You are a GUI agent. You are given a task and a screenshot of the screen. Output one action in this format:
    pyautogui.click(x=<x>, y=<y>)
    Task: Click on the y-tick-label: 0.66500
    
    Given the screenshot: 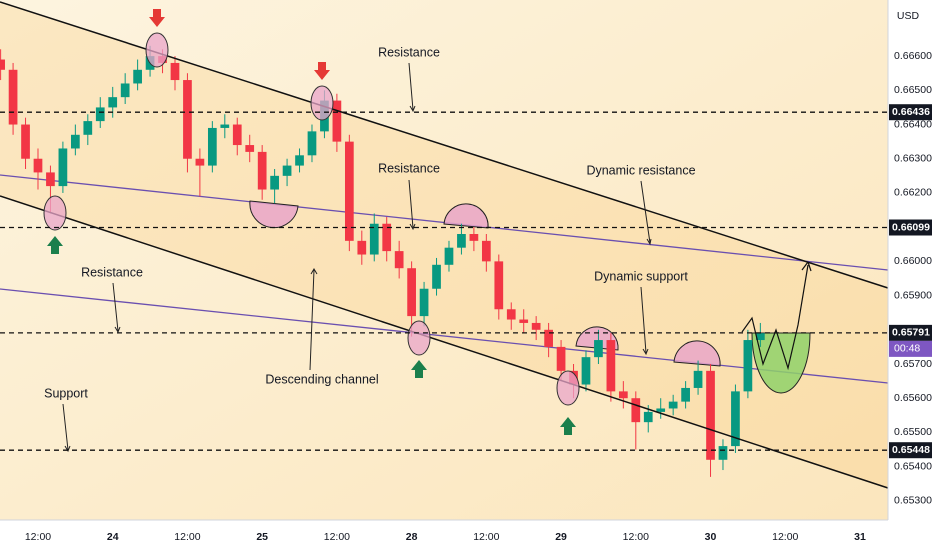 What is the action you would take?
    pyautogui.click(x=913, y=90)
    